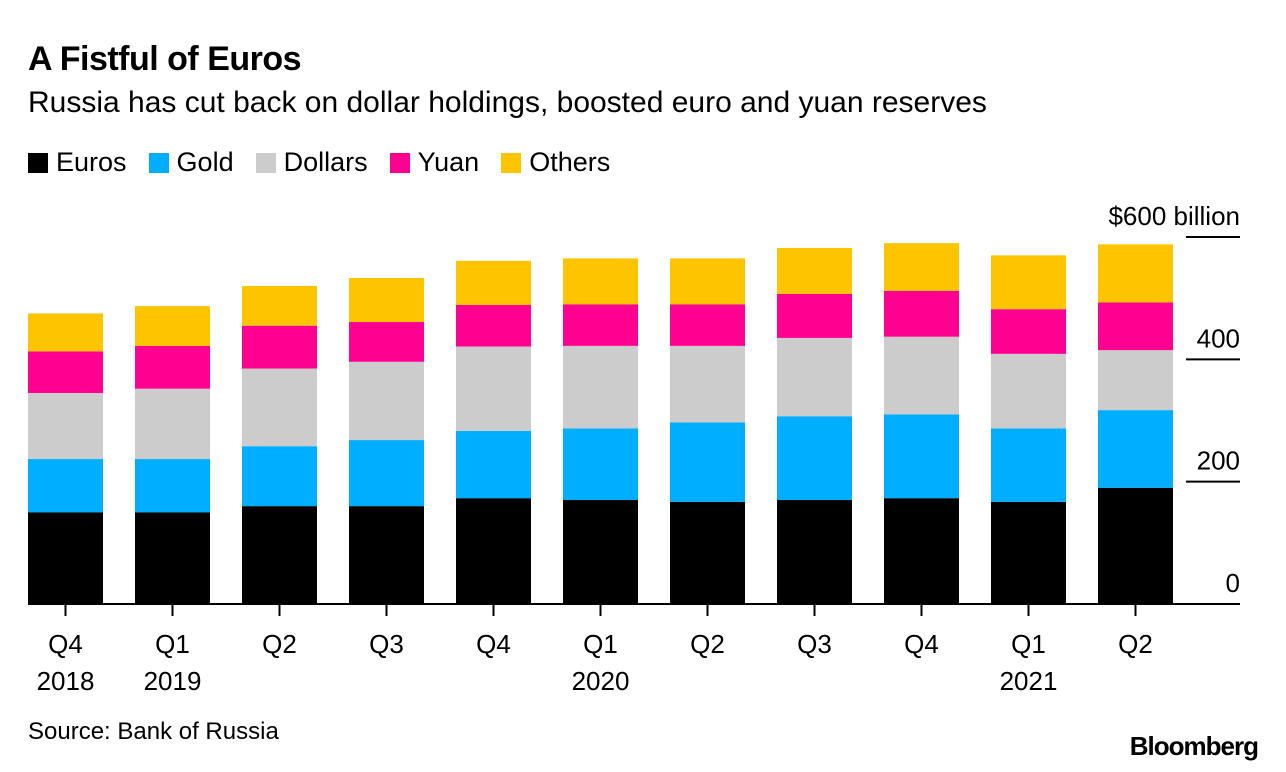 The image size is (1286, 772). What do you see at coordinates (153, 731) in the screenshot?
I see `source-note: Source: Bank of Russia` at bounding box center [153, 731].